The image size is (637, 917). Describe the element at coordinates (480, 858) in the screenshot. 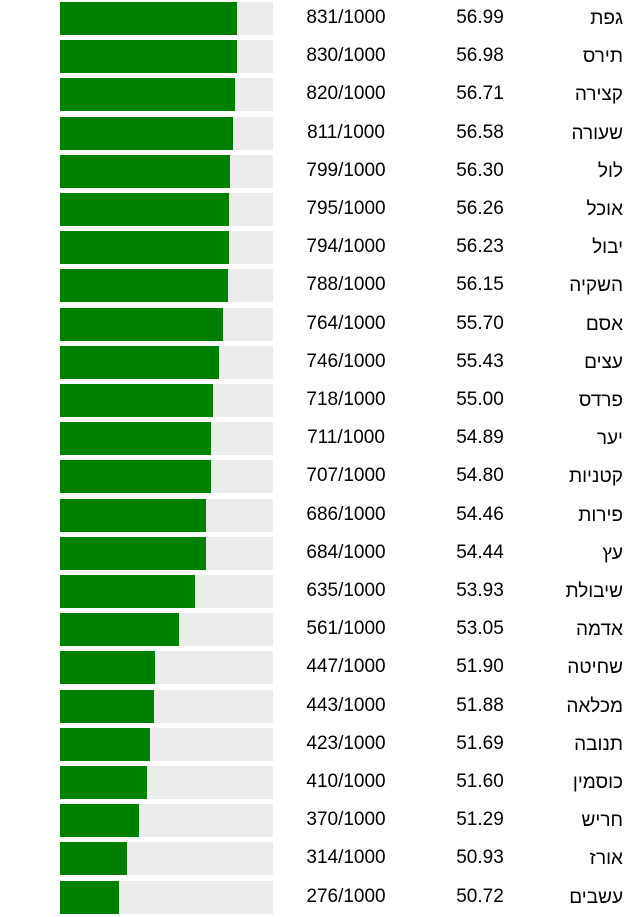

I see `value-text: 50.93` at that location.